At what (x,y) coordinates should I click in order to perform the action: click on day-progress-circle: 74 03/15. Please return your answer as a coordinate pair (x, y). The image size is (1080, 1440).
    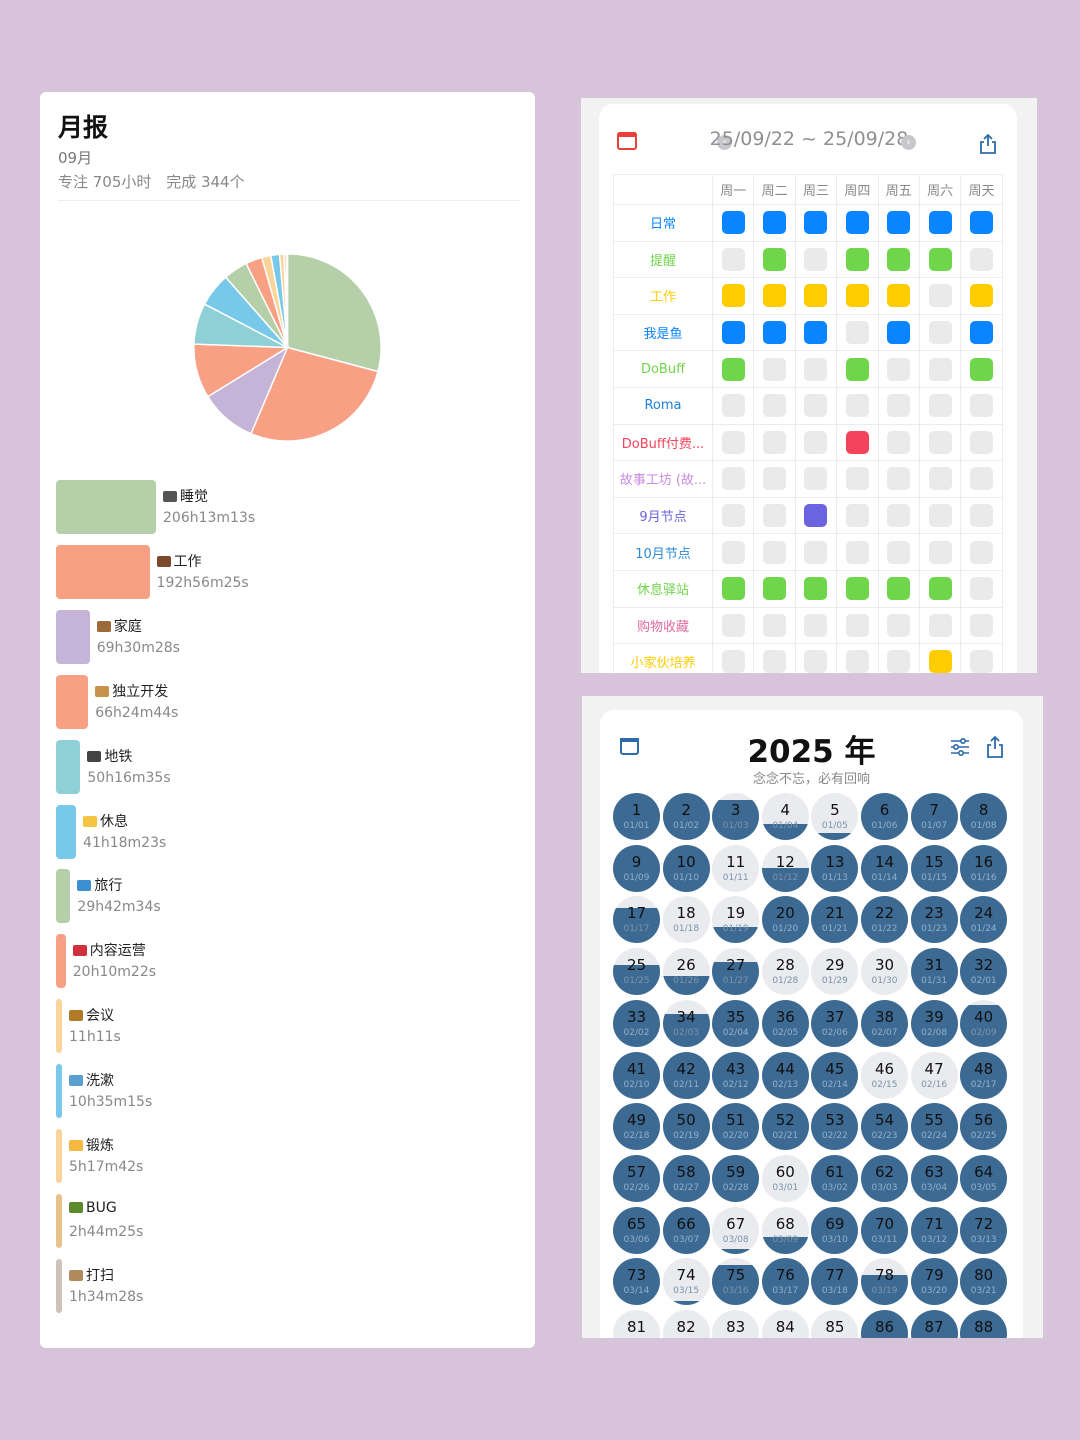
    Looking at the image, I should click on (686, 1282).